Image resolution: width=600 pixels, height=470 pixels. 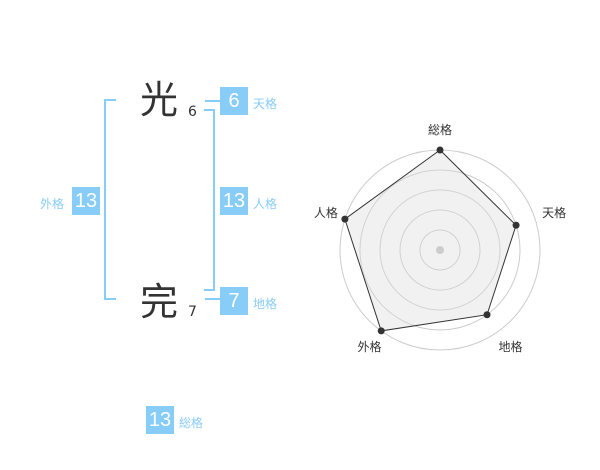 I want to click on tenkaku-value: 6, so click(x=234, y=101).